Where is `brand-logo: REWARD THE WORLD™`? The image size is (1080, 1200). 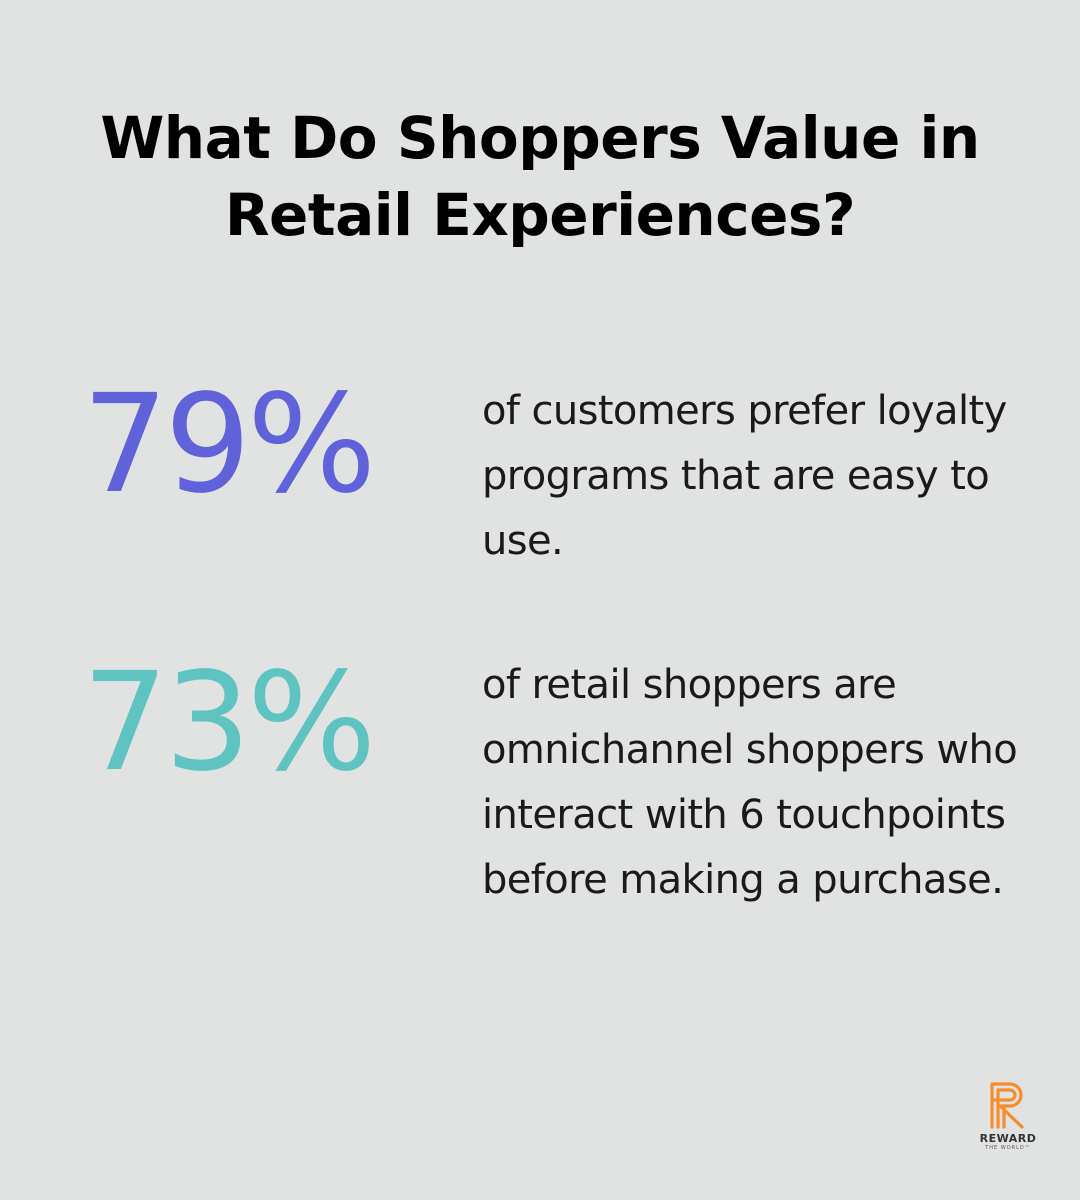 brand-logo: REWARD THE WORLD™ is located at coordinates (1008, 1120).